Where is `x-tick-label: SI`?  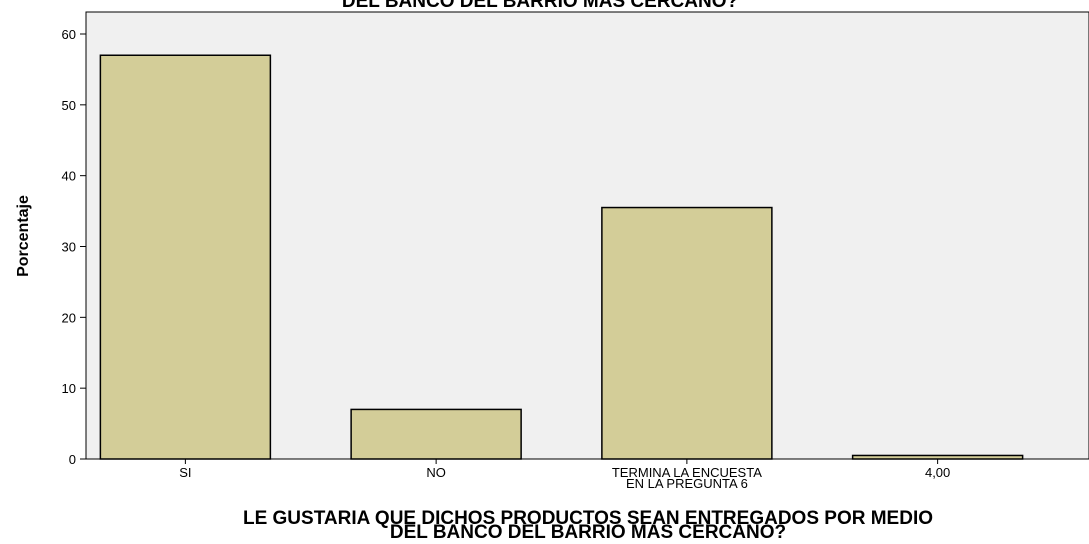
x-tick-label: SI is located at coordinates (185, 472).